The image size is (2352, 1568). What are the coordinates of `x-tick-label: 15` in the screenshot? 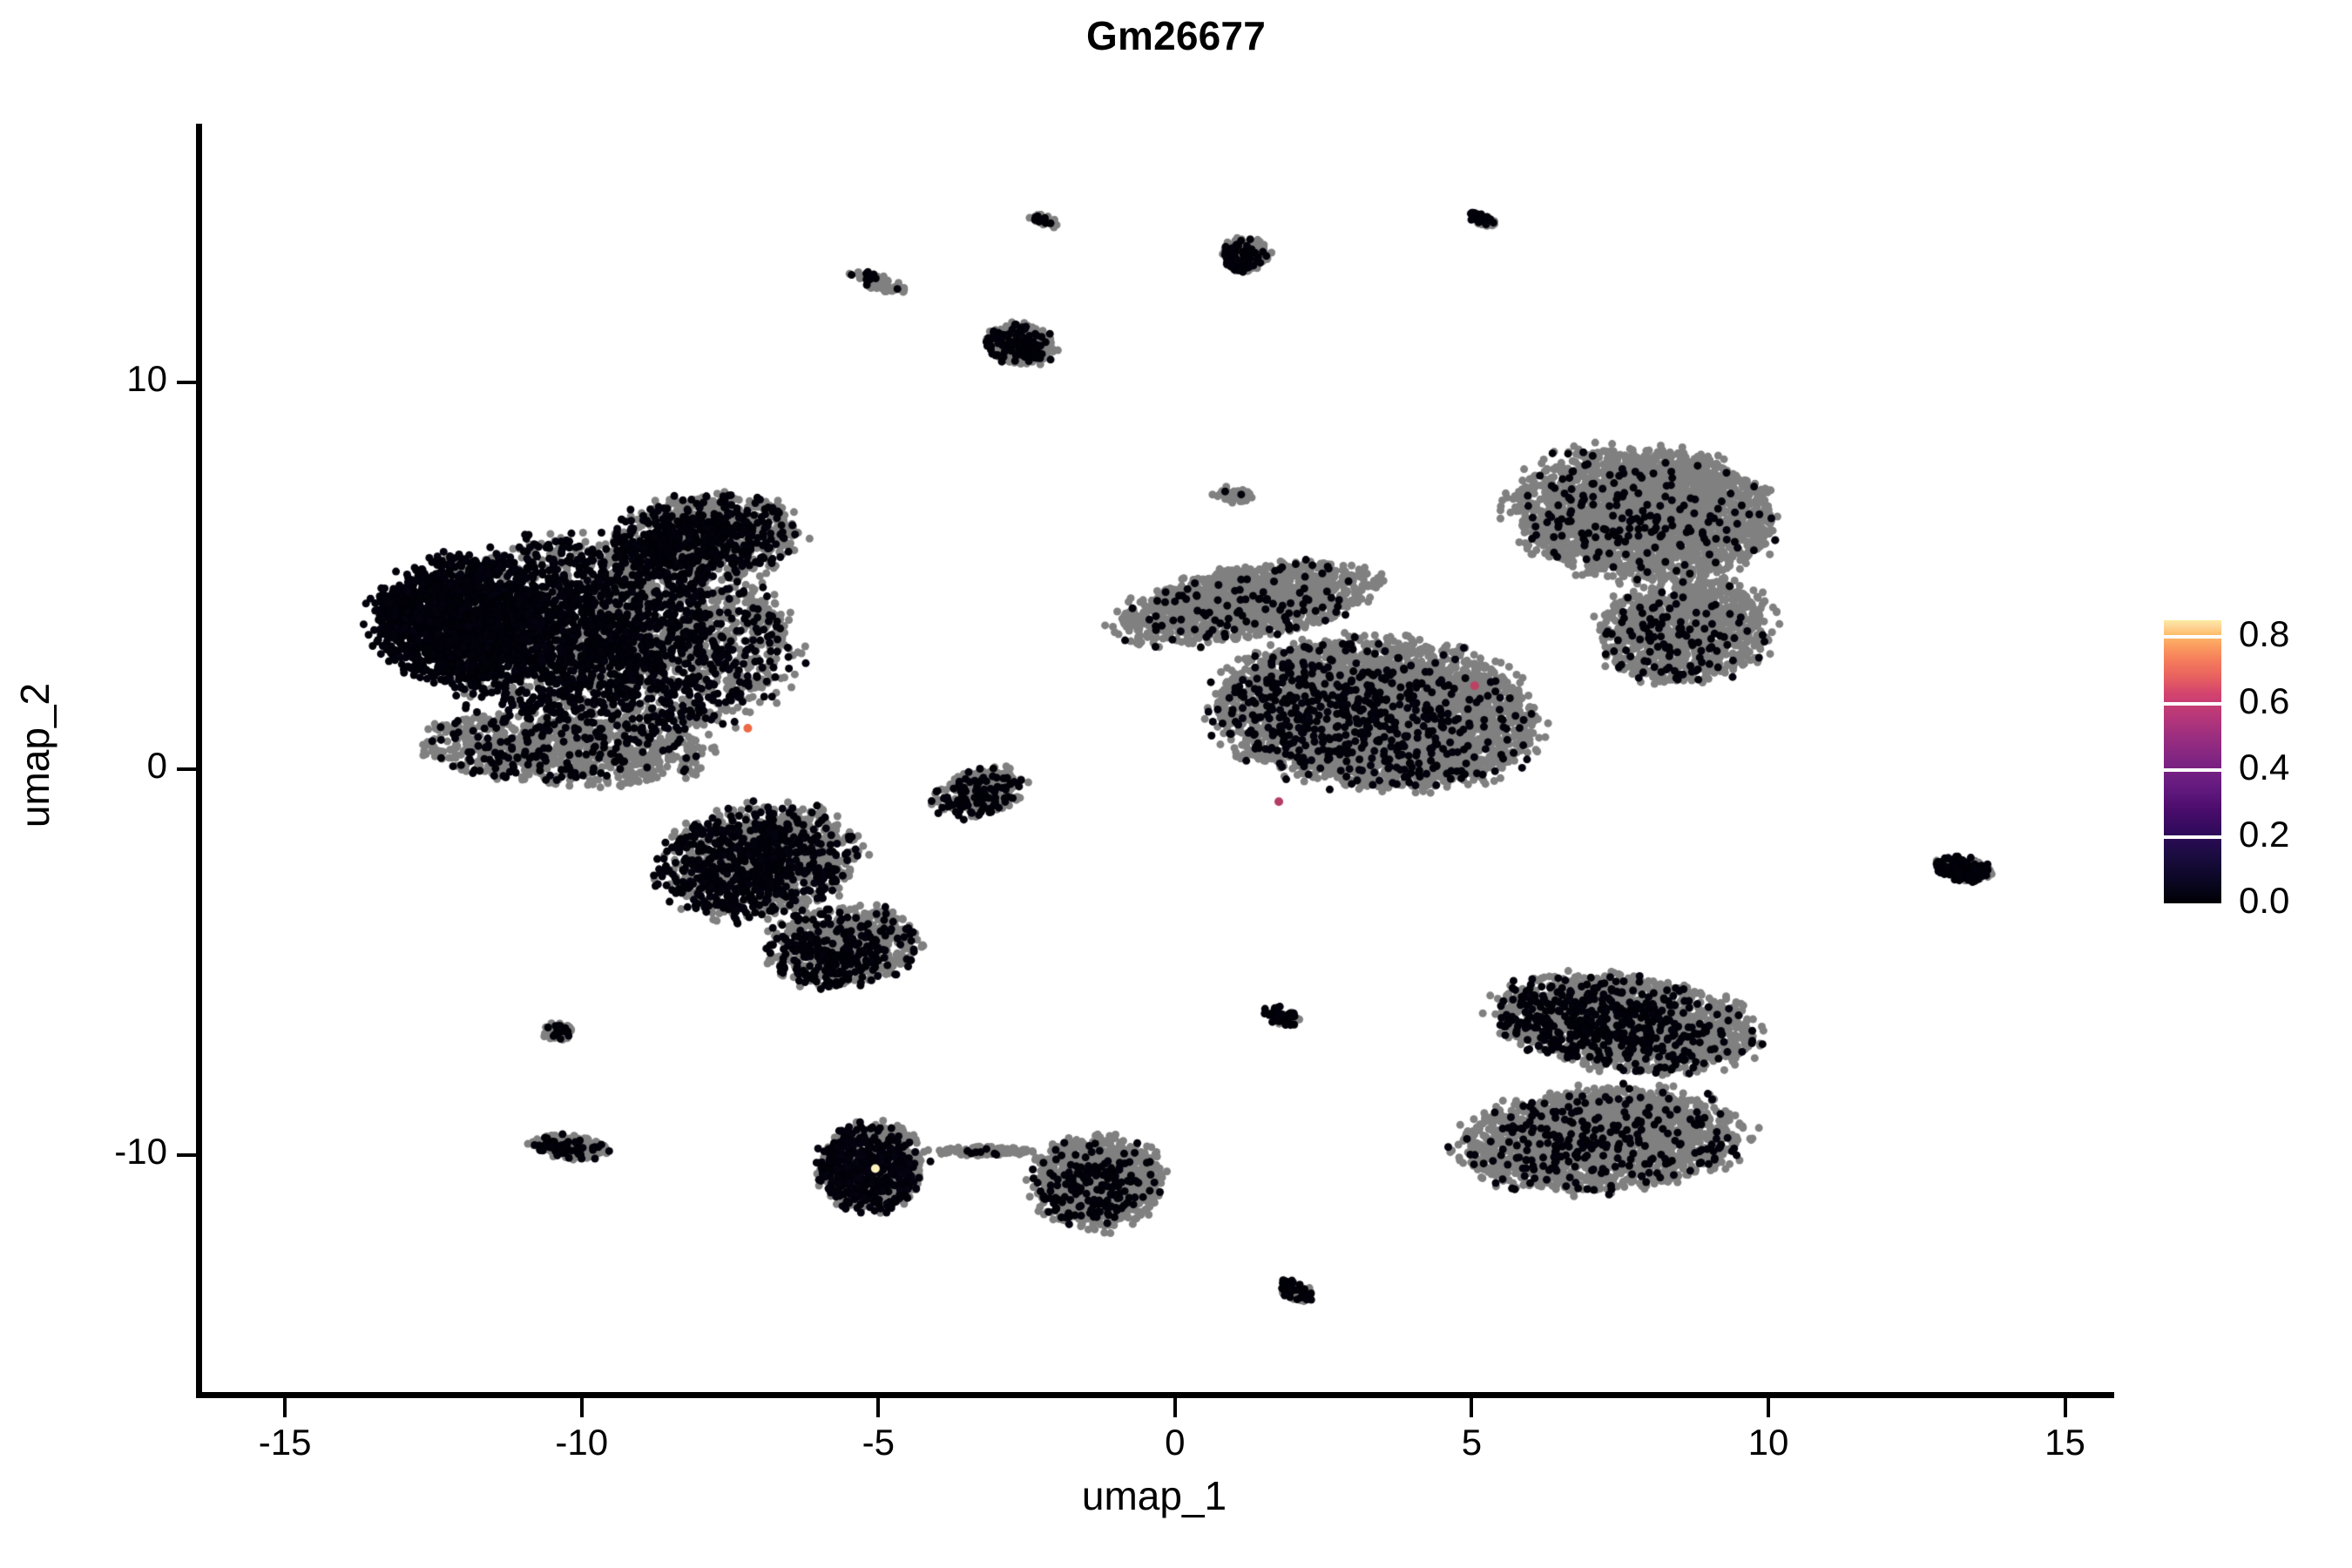 It's located at (2064, 1442).